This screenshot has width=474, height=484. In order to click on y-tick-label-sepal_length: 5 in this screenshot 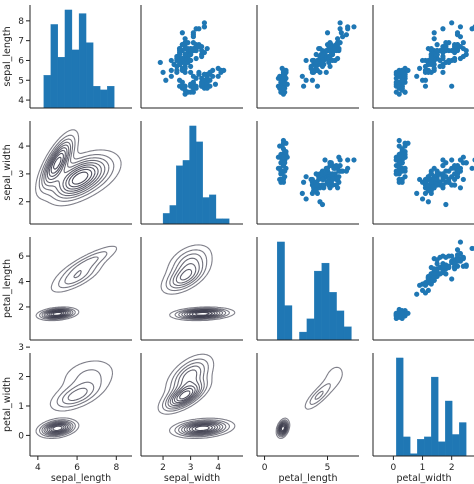, I will do `click(21, 81)`.